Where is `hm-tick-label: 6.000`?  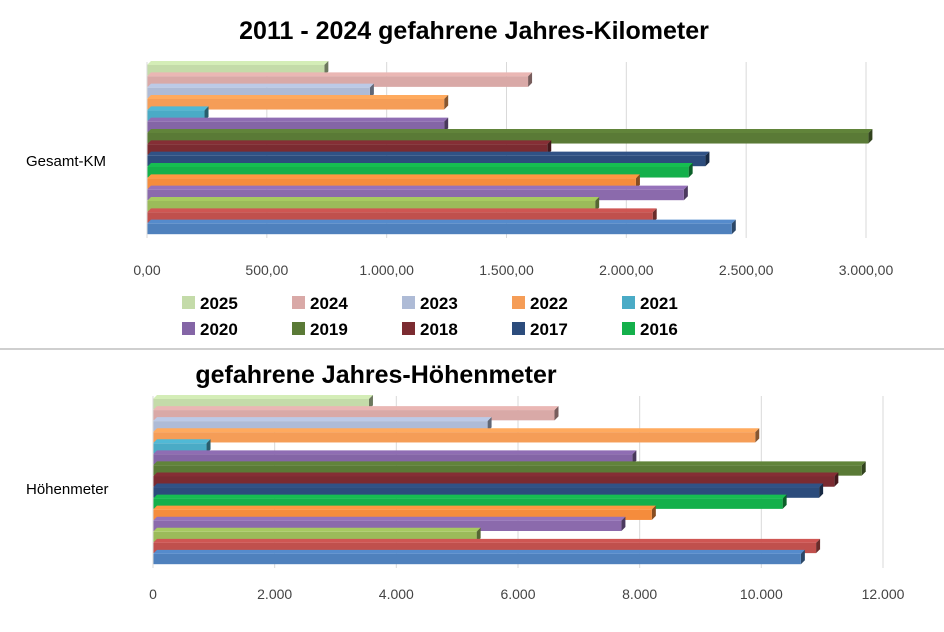
hm-tick-label: 6.000 is located at coordinates (517, 594).